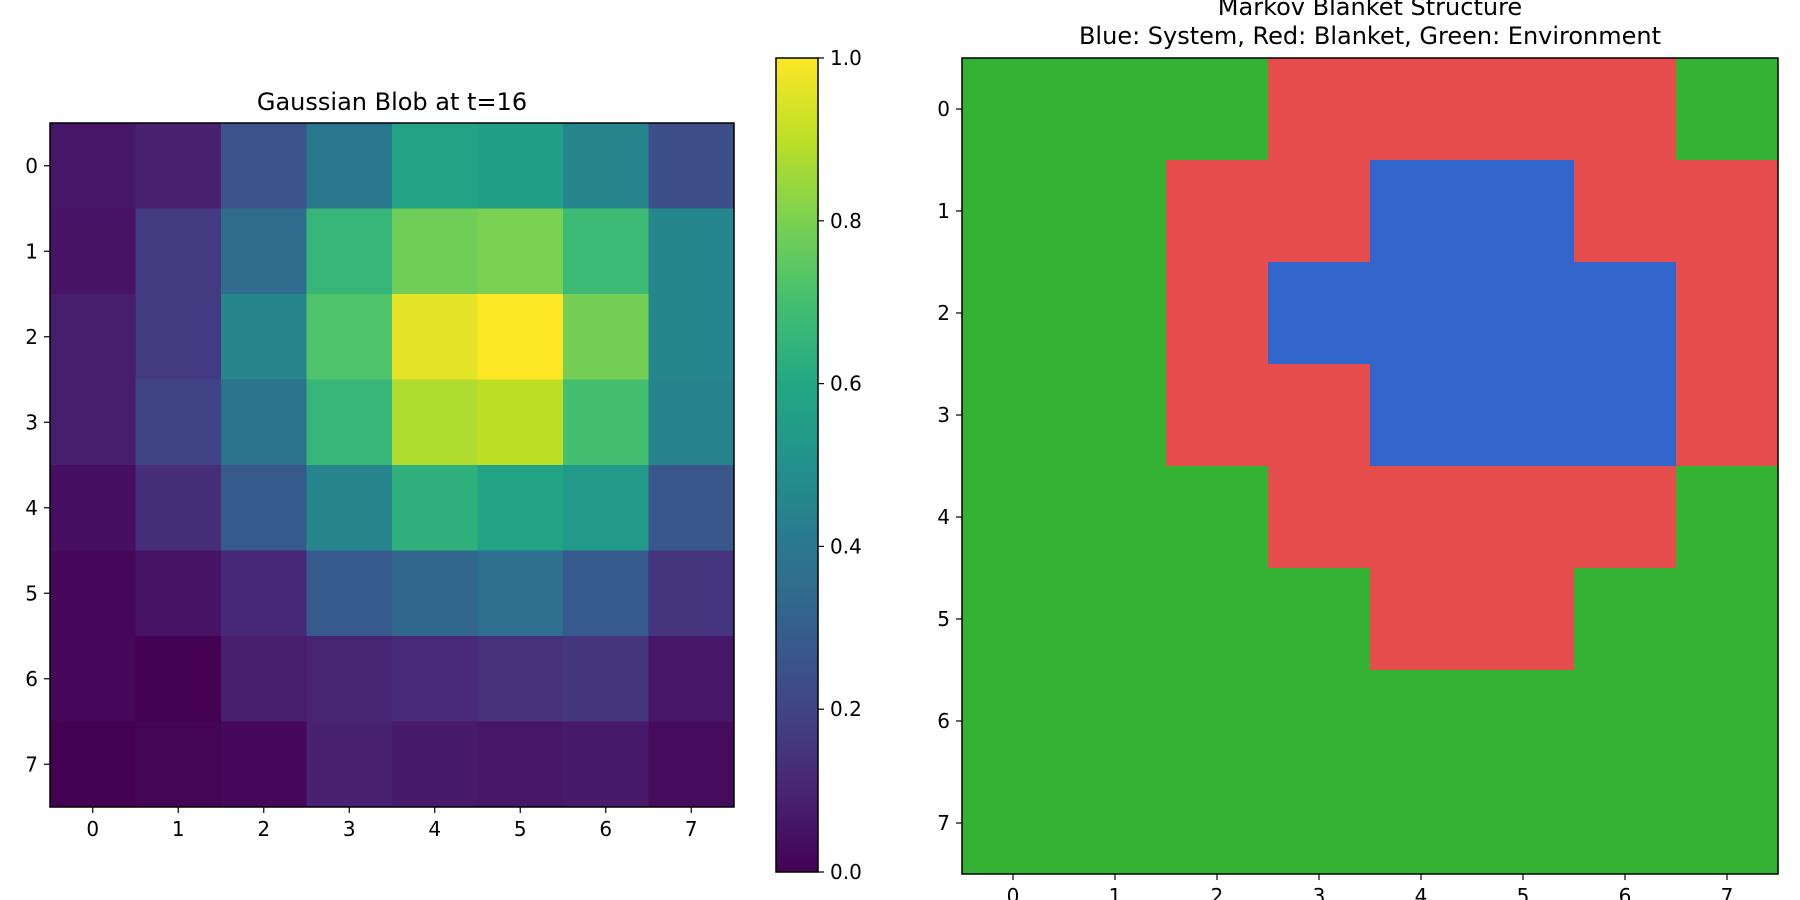  Describe the element at coordinates (31, 764) in the screenshot. I see `gaussian-y-tick-label: 7` at that location.